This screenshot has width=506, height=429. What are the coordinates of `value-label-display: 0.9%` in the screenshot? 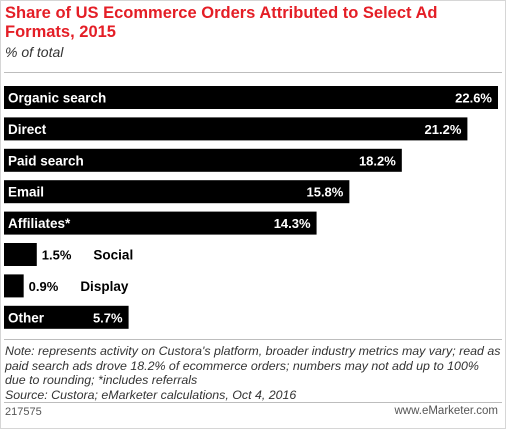 It's located at (44, 286).